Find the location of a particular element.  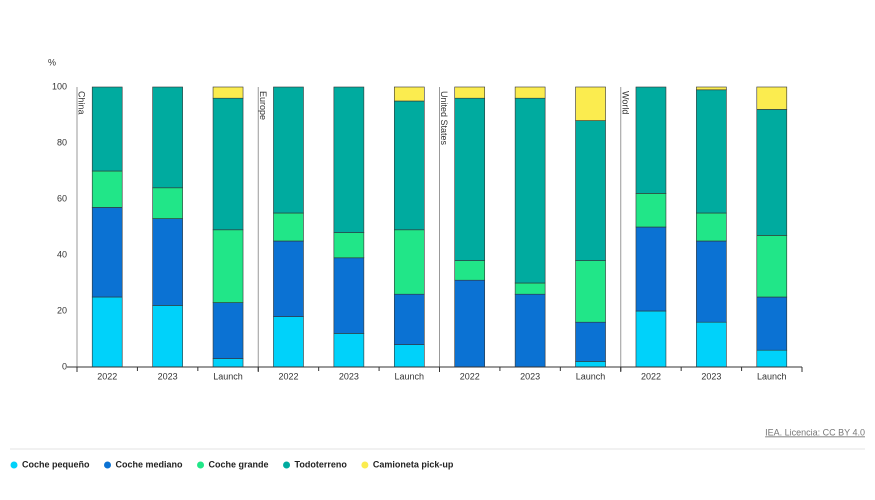

y-tick-label: 100 is located at coordinates (59, 86).